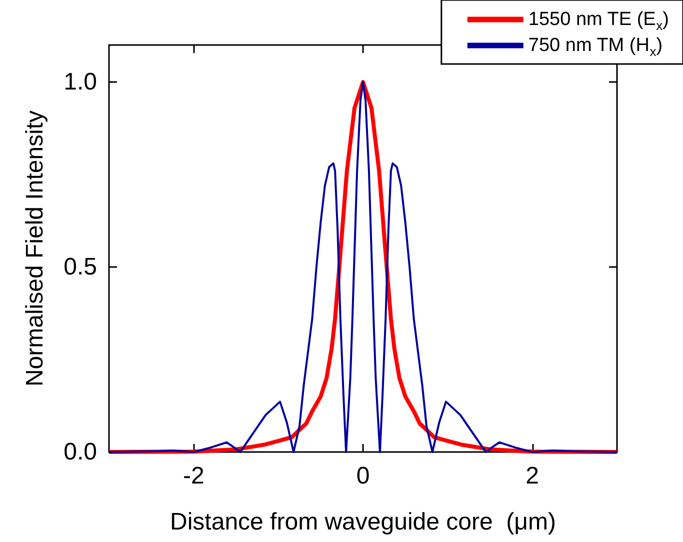  Describe the element at coordinates (35, 248) in the screenshot. I see `y-axis-title: Normalised Field Intensity` at that location.